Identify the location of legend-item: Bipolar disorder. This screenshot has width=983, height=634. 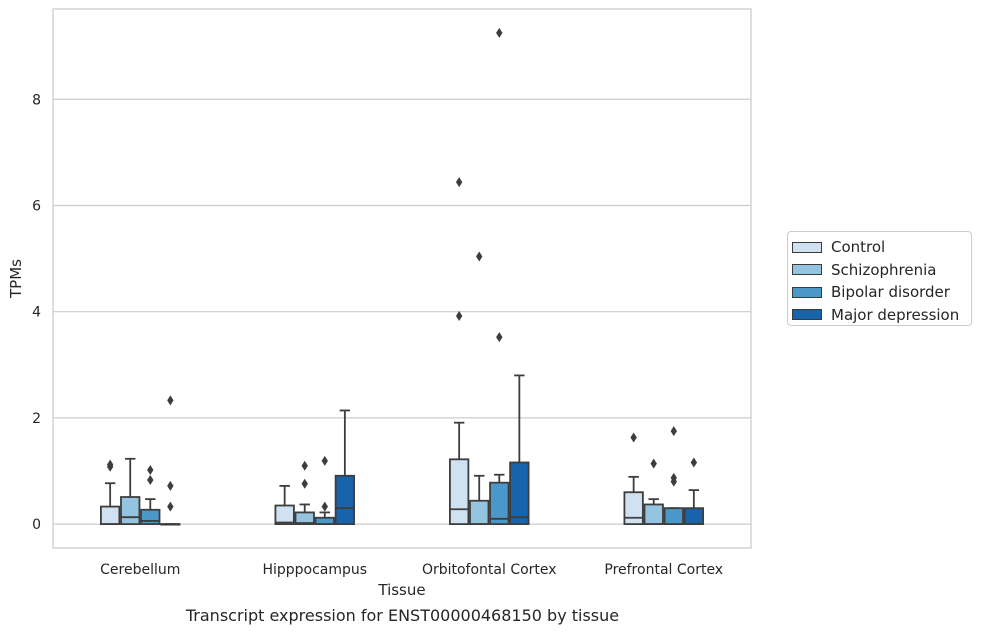
(881, 292).